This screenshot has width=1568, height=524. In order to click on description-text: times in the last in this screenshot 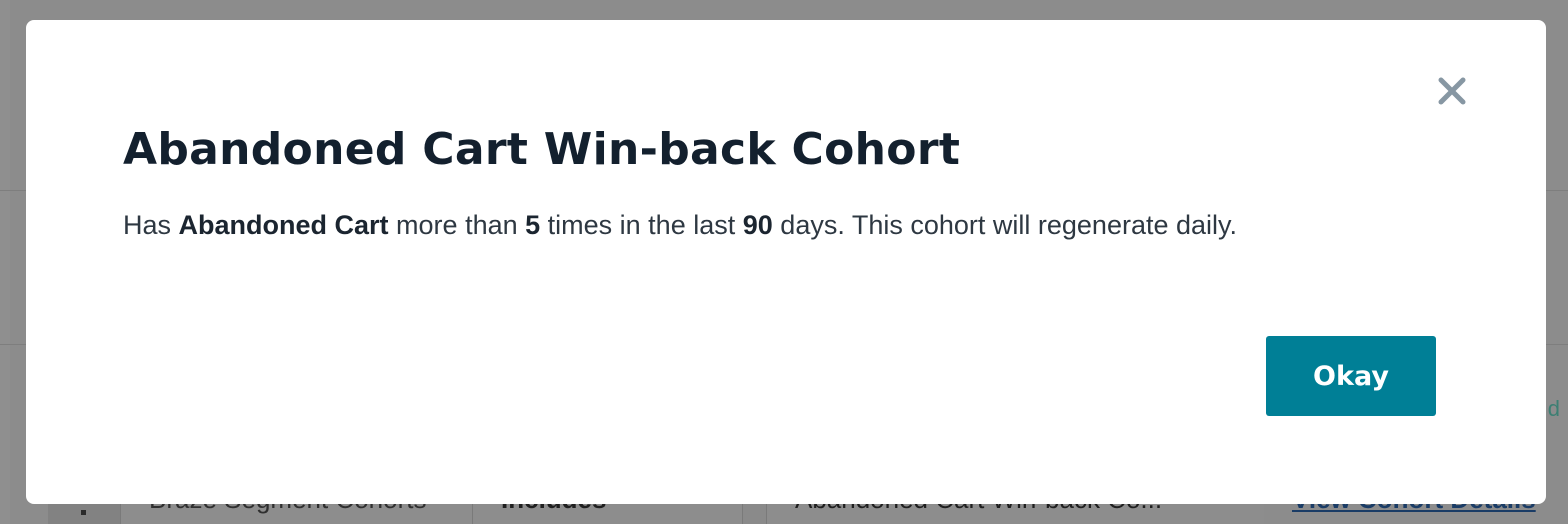, I will do `click(641, 225)`.